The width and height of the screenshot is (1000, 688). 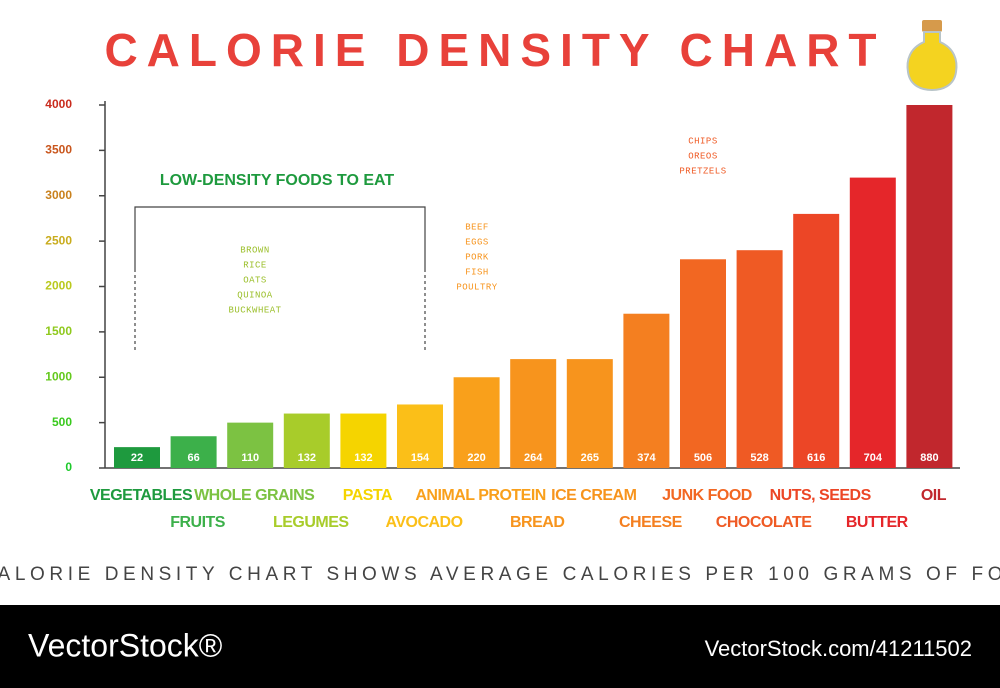 What do you see at coordinates (703, 141) in the screenshot?
I see `food-list: CHIPS` at bounding box center [703, 141].